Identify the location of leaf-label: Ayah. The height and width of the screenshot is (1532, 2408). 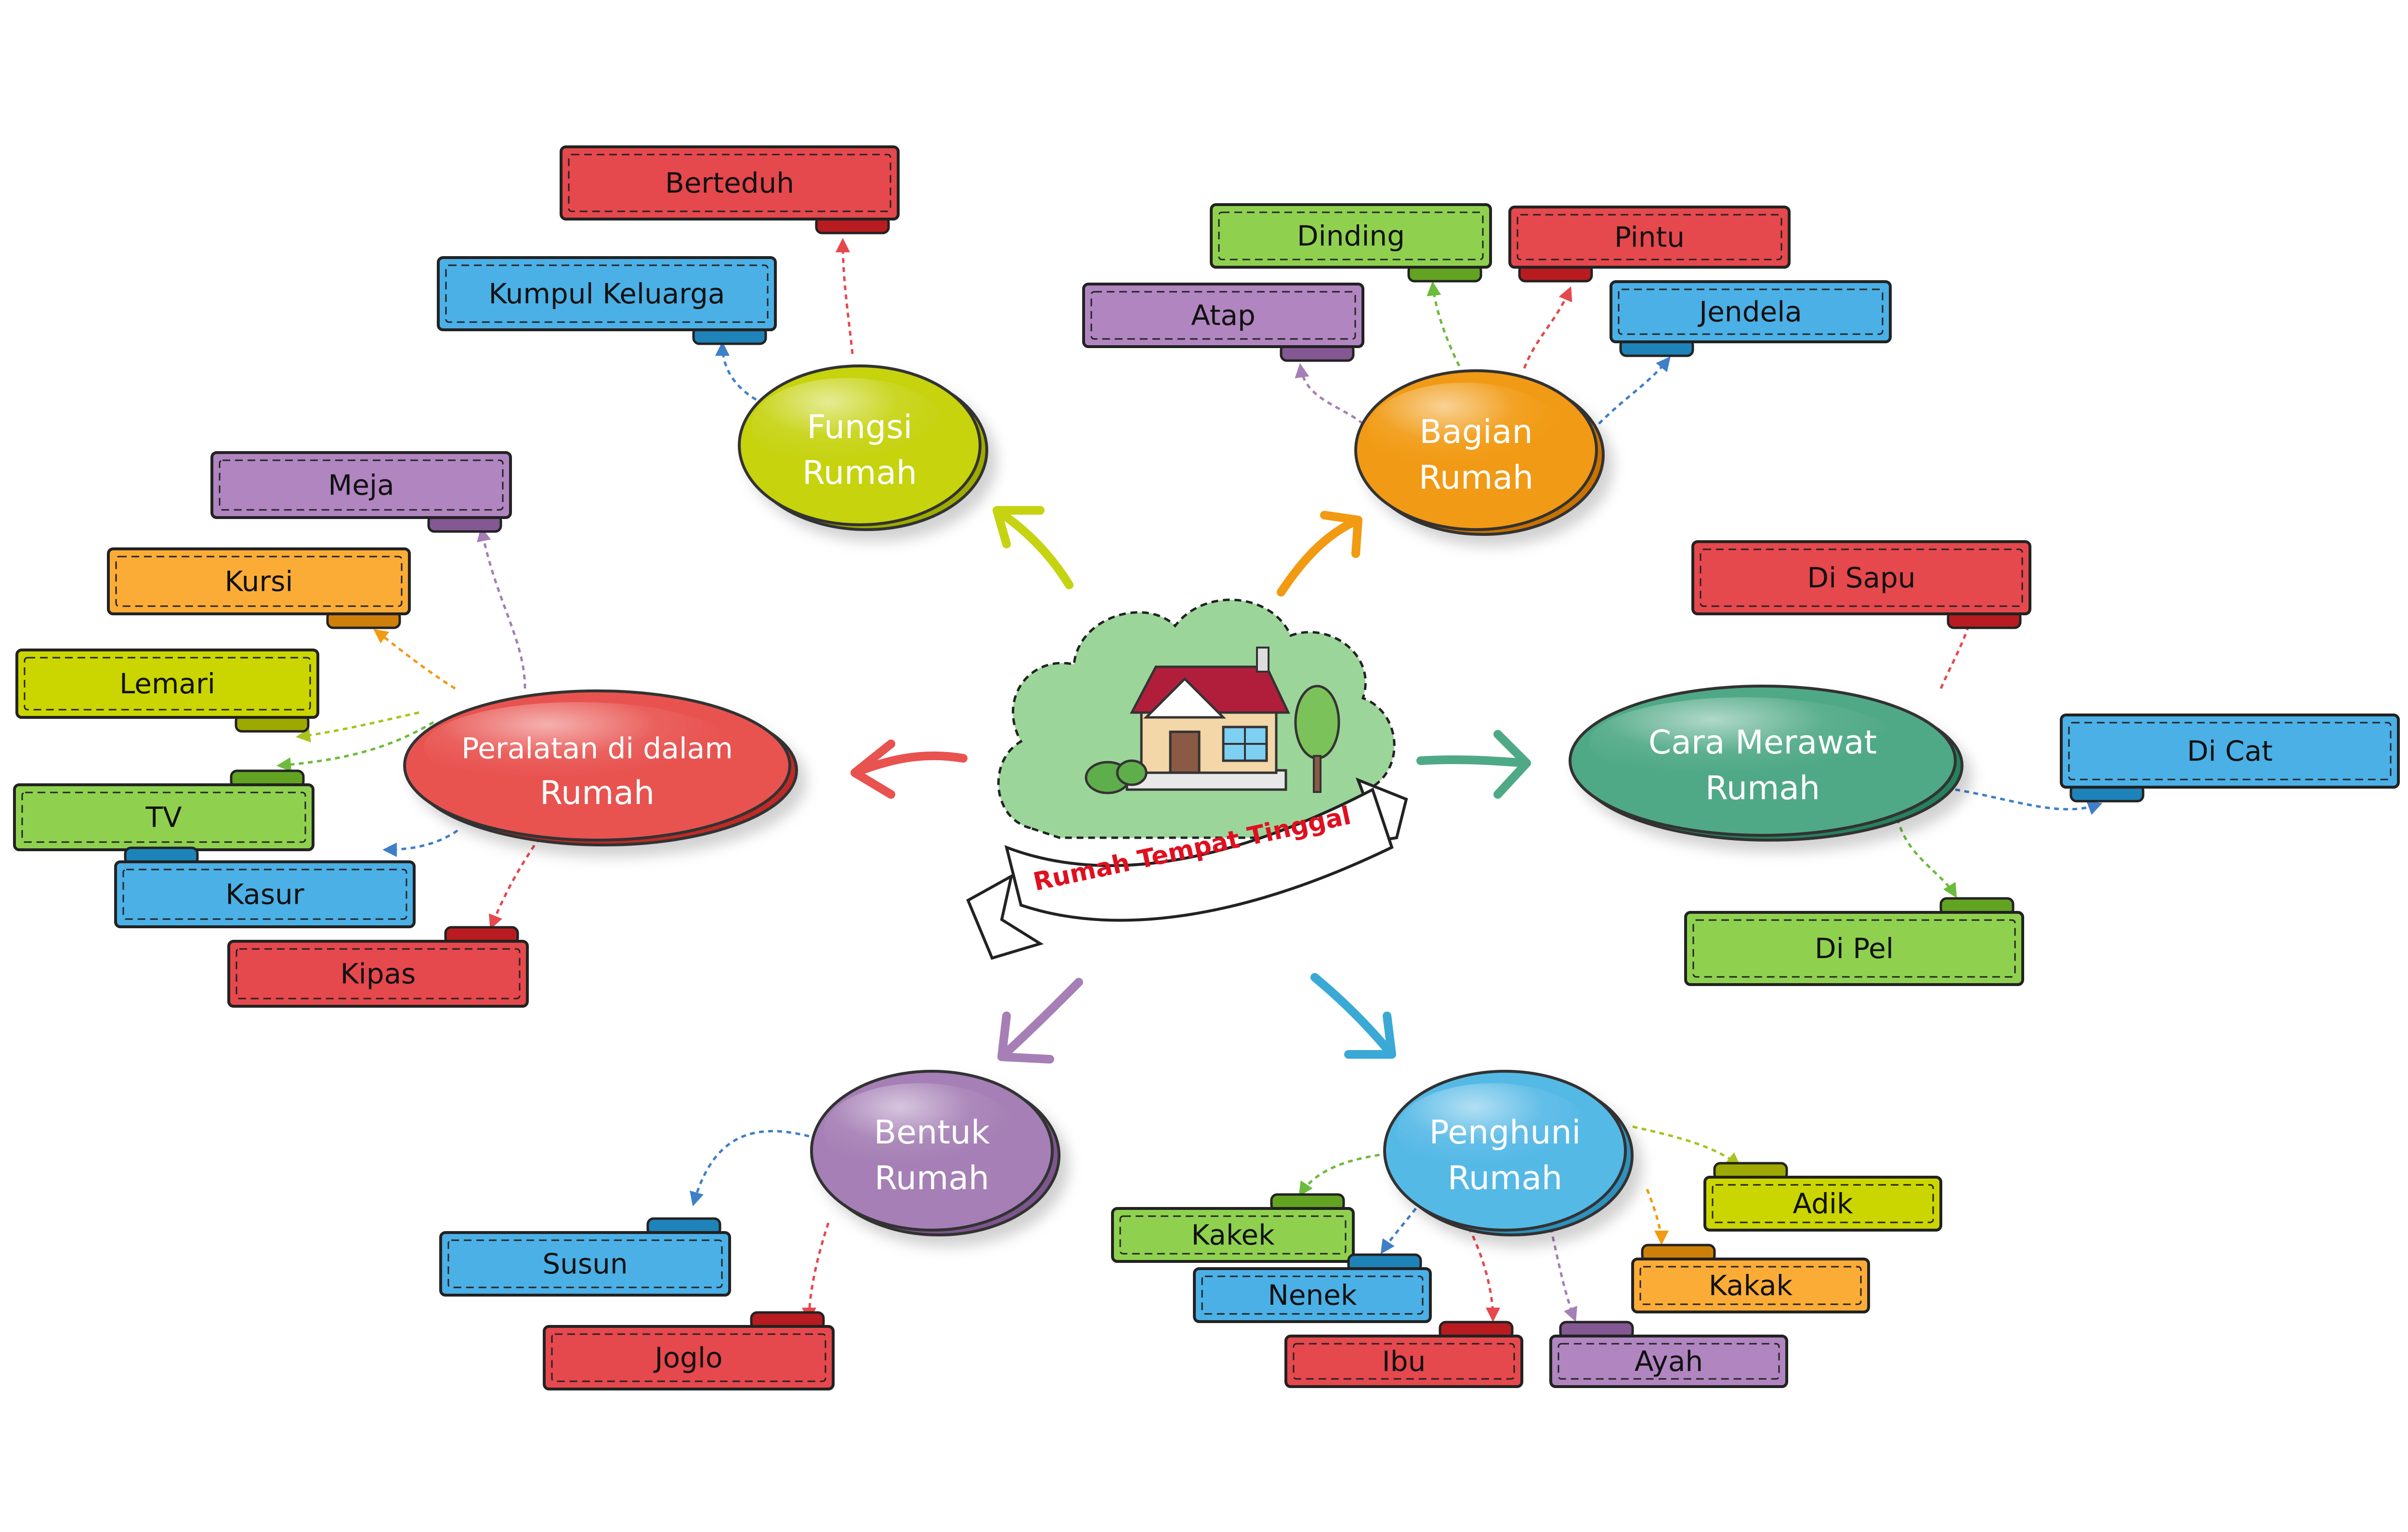
(1669, 1361).